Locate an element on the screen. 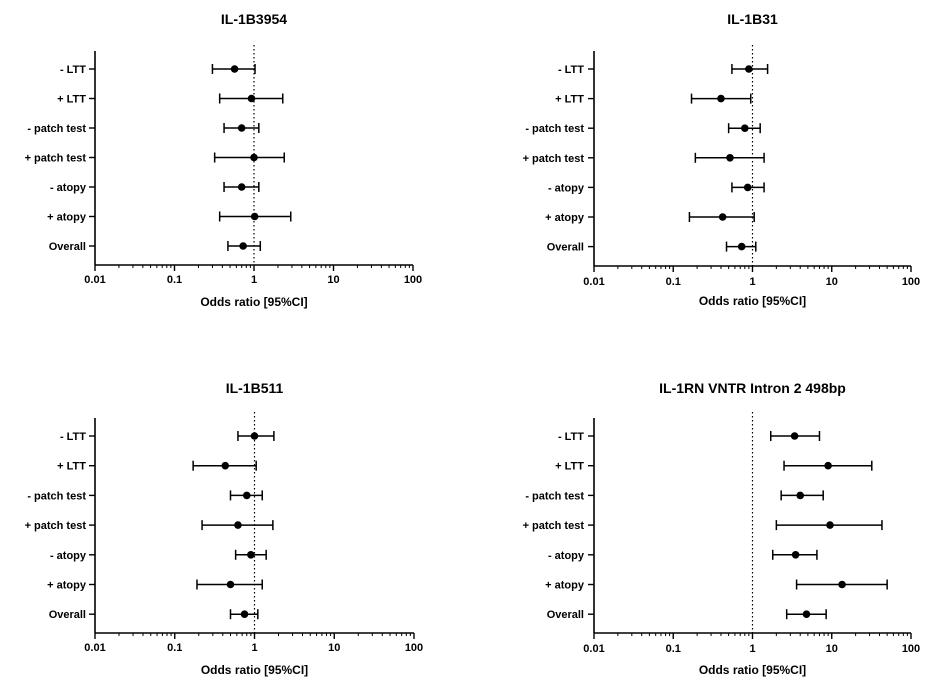 The width and height of the screenshot is (945, 694). panel-title: IL-1RN VNTR Intron 2 498bp is located at coordinates (752, 388).